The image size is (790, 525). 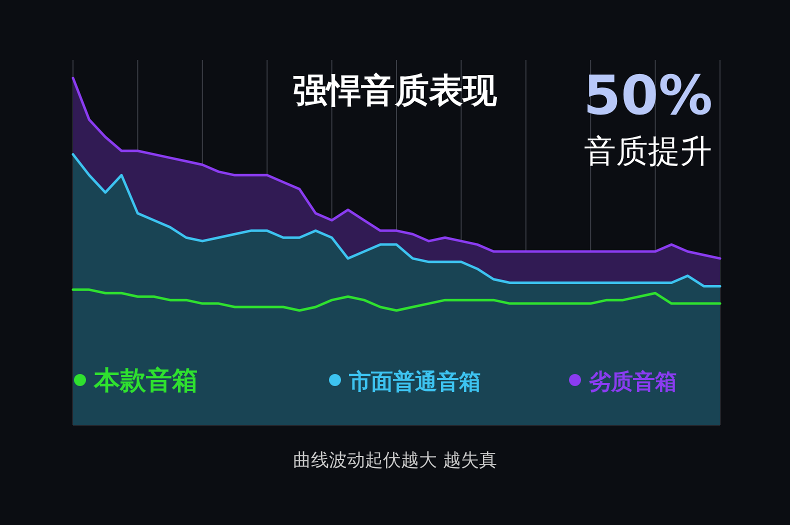 What do you see at coordinates (648, 95) in the screenshot?
I see `annotation: 50%` at bounding box center [648, 95].